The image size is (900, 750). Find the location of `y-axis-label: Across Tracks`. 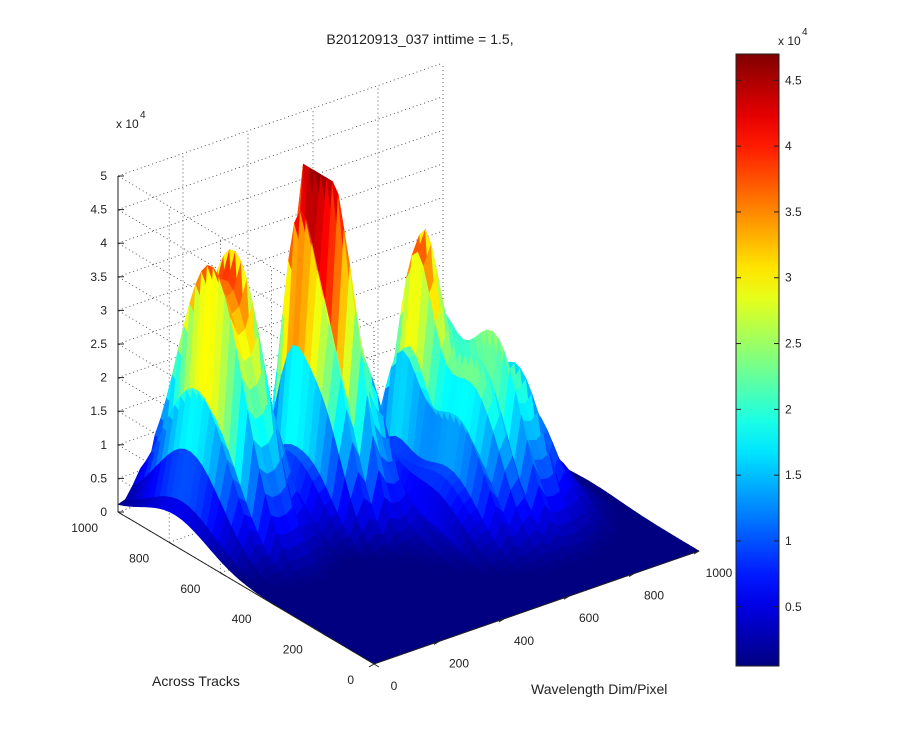

y-axis-label: Across Tracks is located at coordinates (196, 681).